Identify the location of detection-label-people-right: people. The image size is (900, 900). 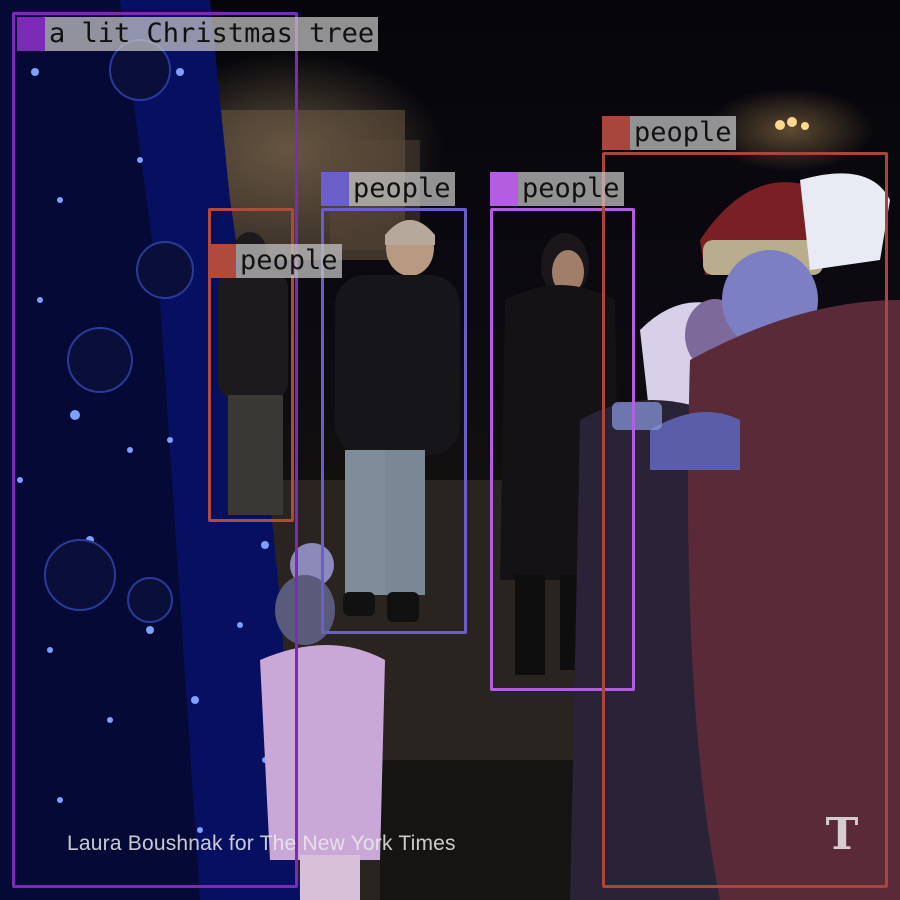
(669, 133).